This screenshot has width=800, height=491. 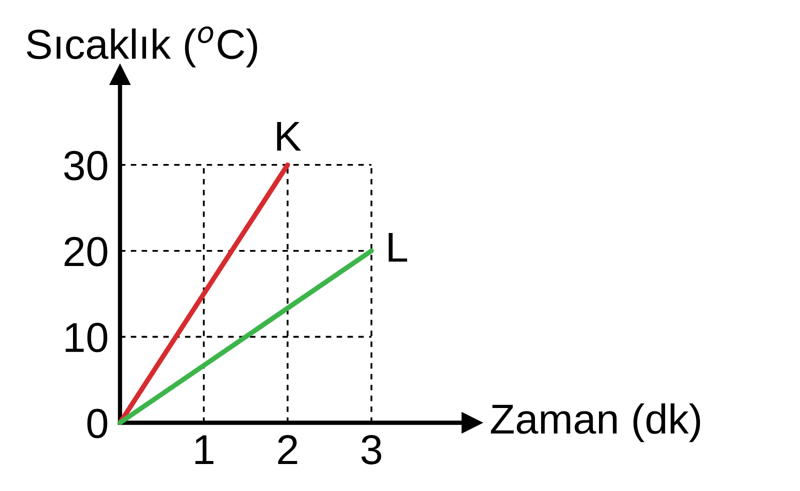 What do you see at coordinates (97, 423) in the screenshot?
I see `y-tick-label: 0` at bounding box center [97, 423].